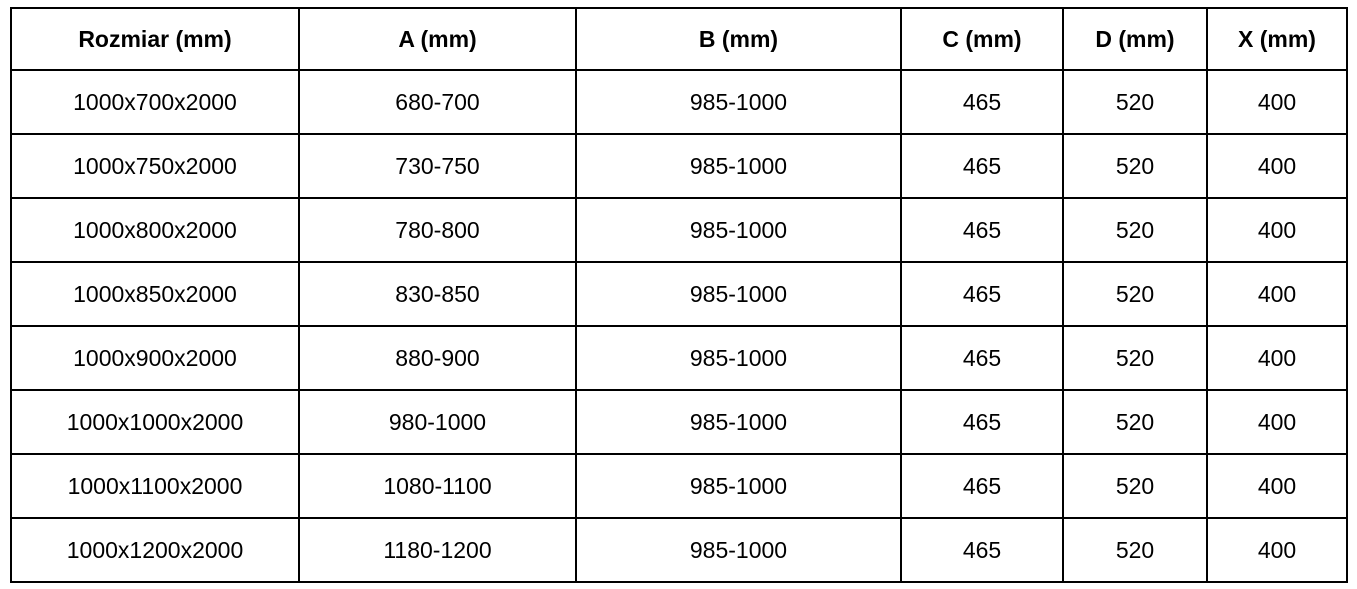 The width and height of the screenshot is (1357, 589). Describe the element at coordinates (437, 358) in the screenshot. I see `cell-a: 880-900` at that location.